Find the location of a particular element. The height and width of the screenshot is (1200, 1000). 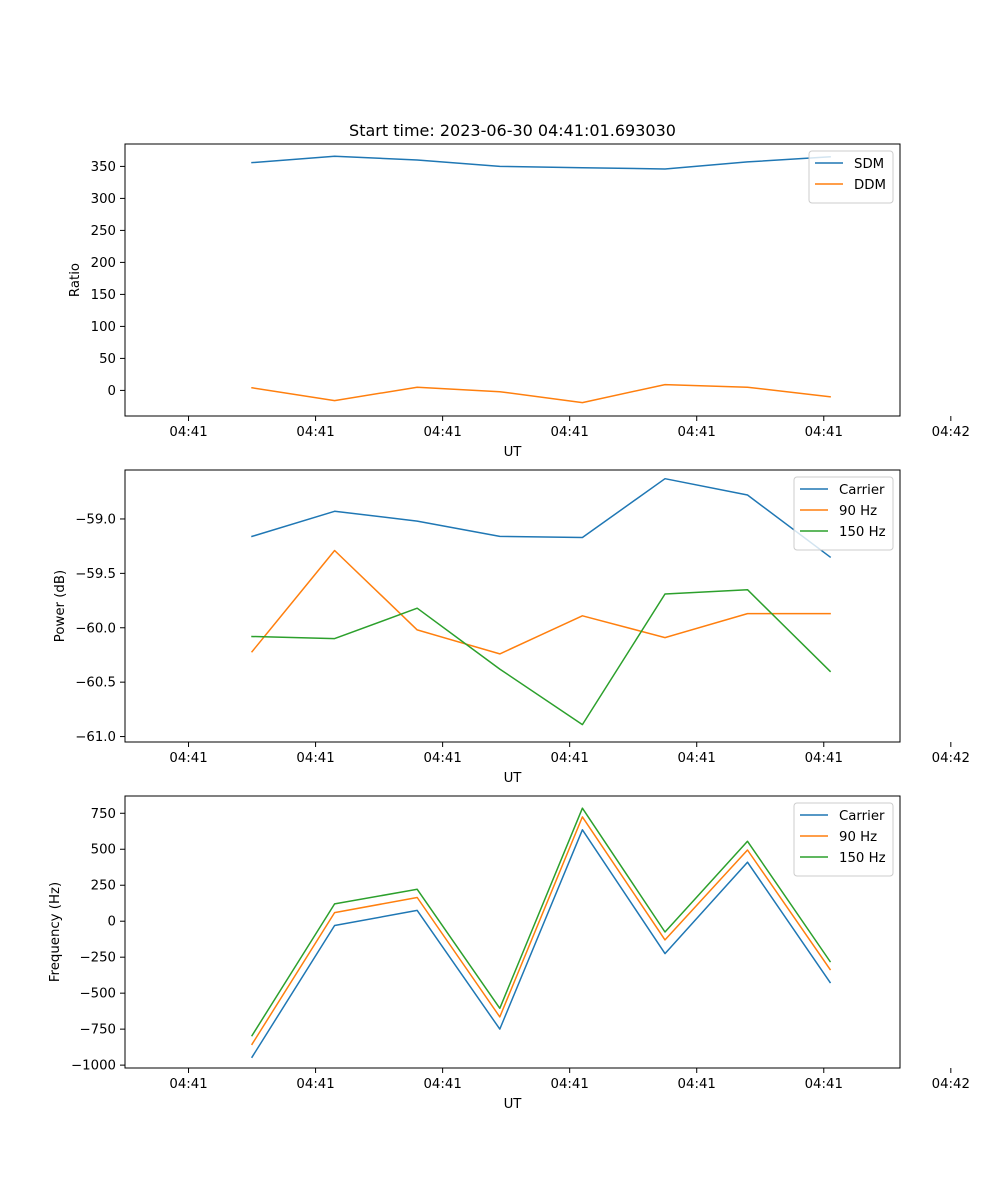

chart-title: Start time: 2023-06-30 04:41:01.693030 is located at coordinates (512, 130).